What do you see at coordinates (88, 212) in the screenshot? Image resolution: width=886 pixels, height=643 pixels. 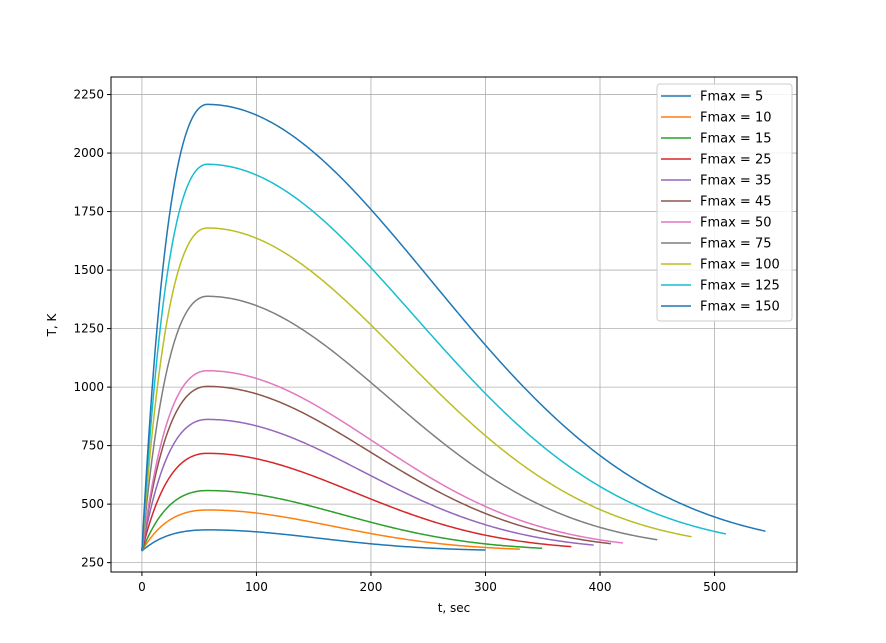 I see `y-tick-label: 1750` at bounding box center [88, 212].